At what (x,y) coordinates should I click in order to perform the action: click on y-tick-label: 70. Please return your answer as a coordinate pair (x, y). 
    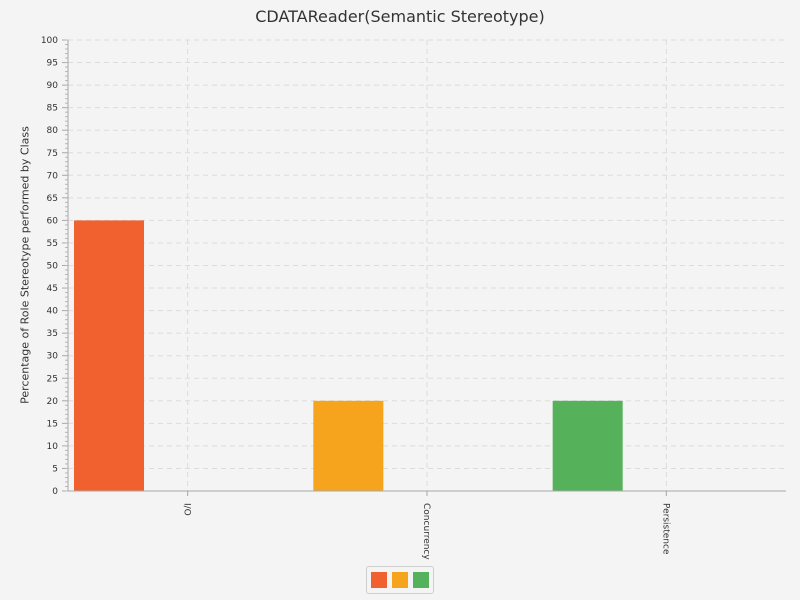
    Looking at the image, I should click on (53, 176).